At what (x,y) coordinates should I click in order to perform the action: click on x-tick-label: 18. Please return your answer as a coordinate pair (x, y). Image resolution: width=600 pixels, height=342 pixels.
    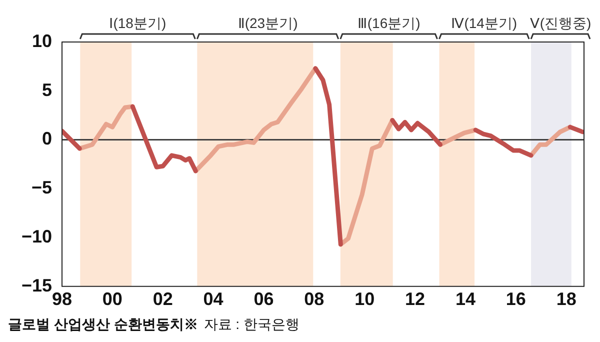
    Looking at the image, I should click on (566, 299).